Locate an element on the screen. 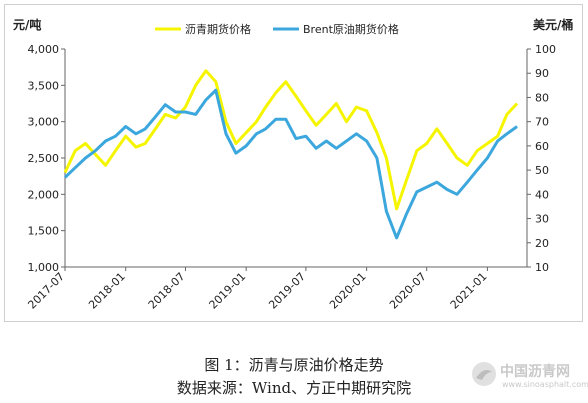 The height and width of the screenshot is (403, 588). right-tick-label: 50 is located at coordinates (542, 170).